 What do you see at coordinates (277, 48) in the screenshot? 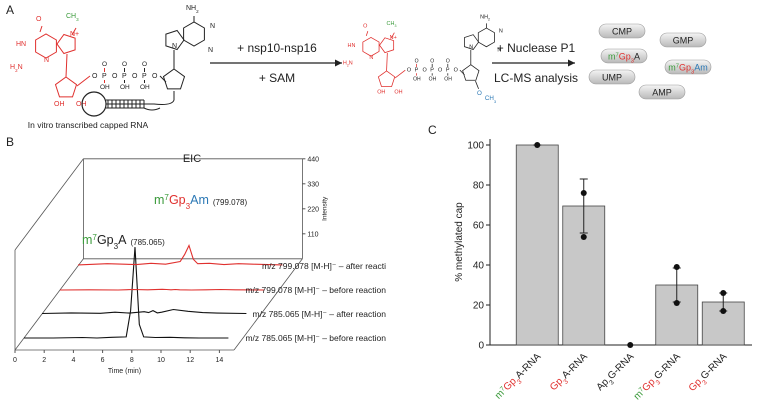
I see `reagent-label: + nsp10-nsp16` at bounding box center [277, 48].